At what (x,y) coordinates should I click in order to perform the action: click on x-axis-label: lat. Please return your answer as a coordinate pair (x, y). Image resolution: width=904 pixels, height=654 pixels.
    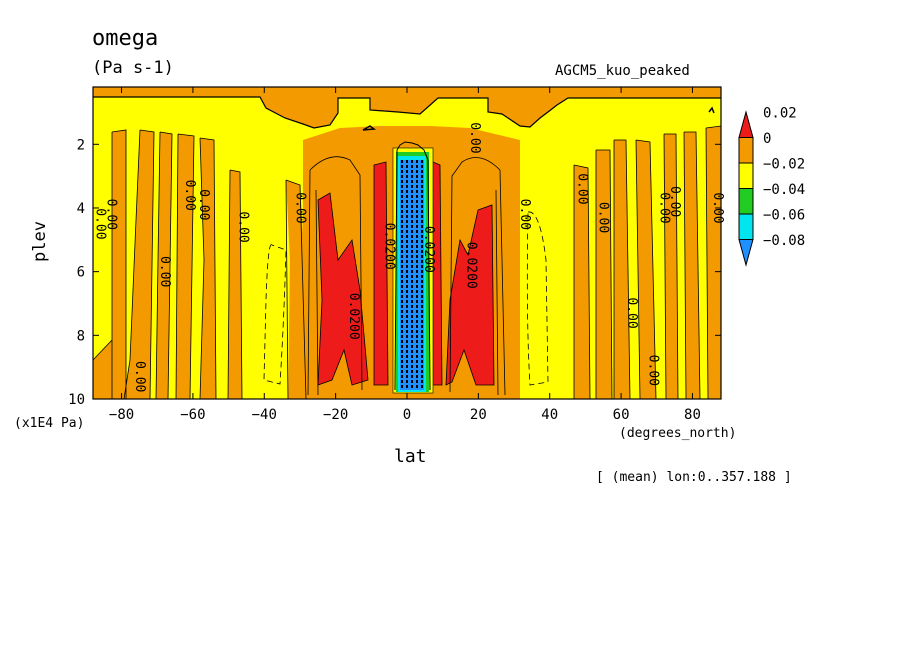
    Looking at the image, I should click on (410, 456).